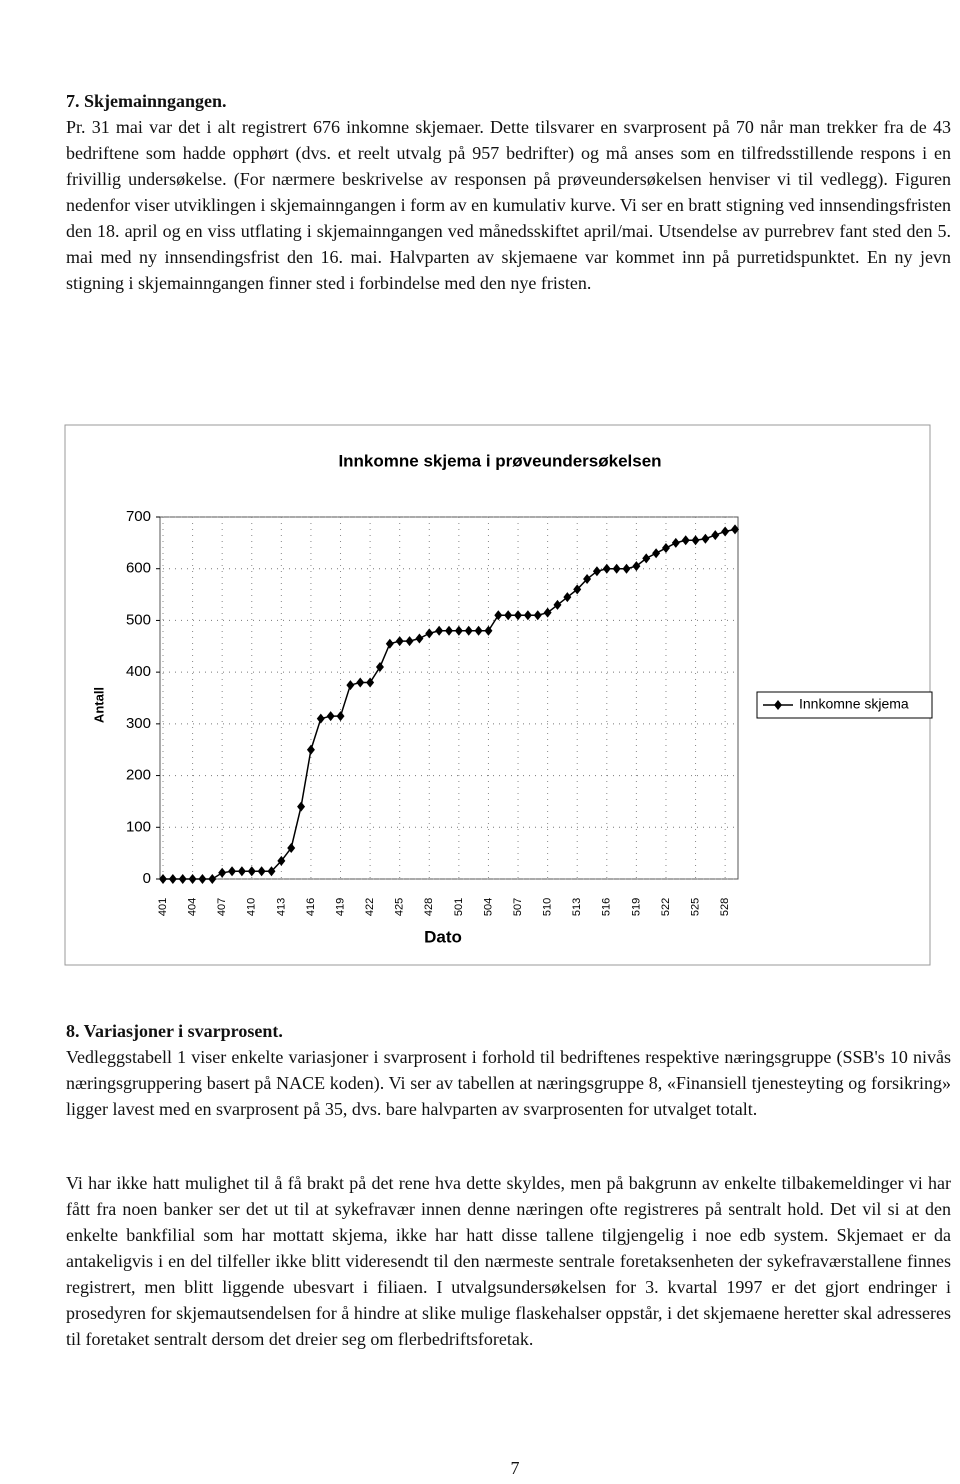  Describe the element at coordinates (607, 907) in the screenshot. I see `x-tick-label: 516` at that location.